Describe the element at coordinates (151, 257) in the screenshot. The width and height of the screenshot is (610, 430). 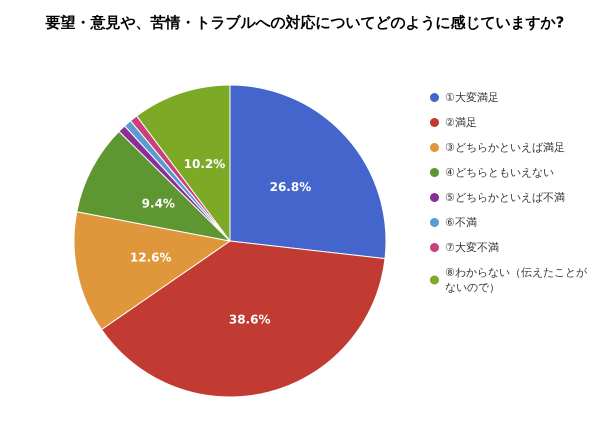
I see `data-label: 12.6%` at that location.